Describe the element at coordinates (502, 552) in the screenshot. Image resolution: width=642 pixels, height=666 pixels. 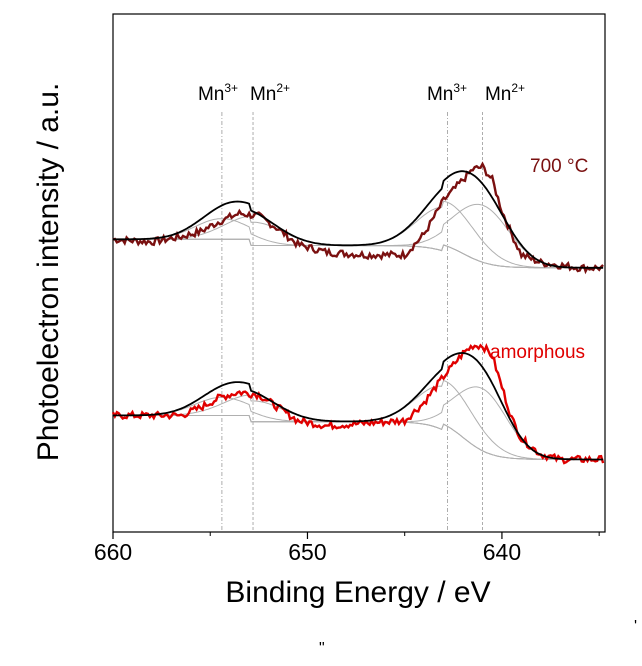
I see `x-tick-label: 640` at that location.